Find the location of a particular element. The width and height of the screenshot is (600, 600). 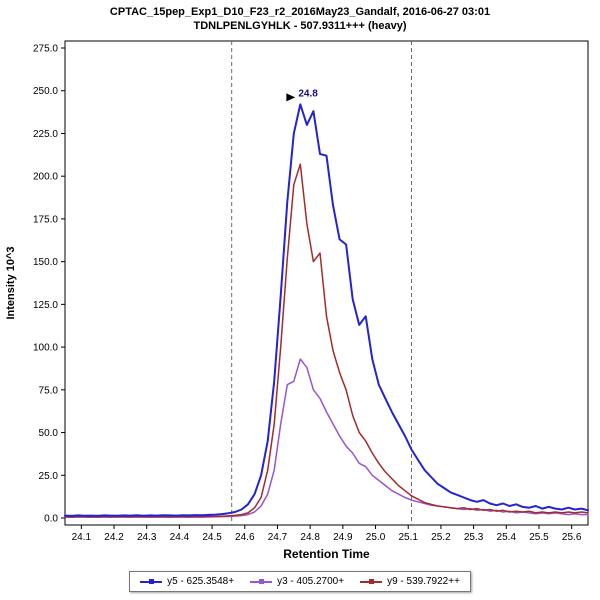

legend-item-y9: y9 - 539.7922++ is located at coordinates (410, 581).